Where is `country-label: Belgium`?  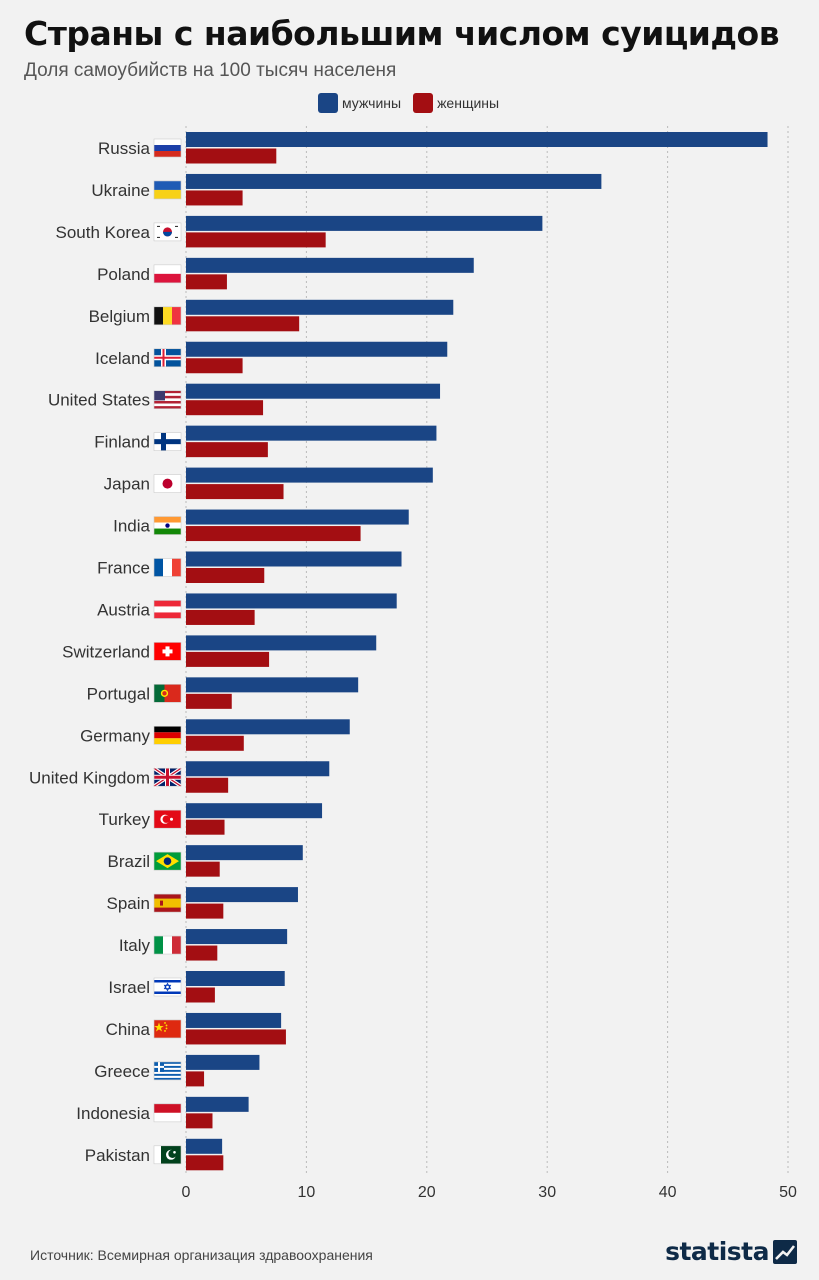 country-label: Belgium is located at coordinates (119, 316).